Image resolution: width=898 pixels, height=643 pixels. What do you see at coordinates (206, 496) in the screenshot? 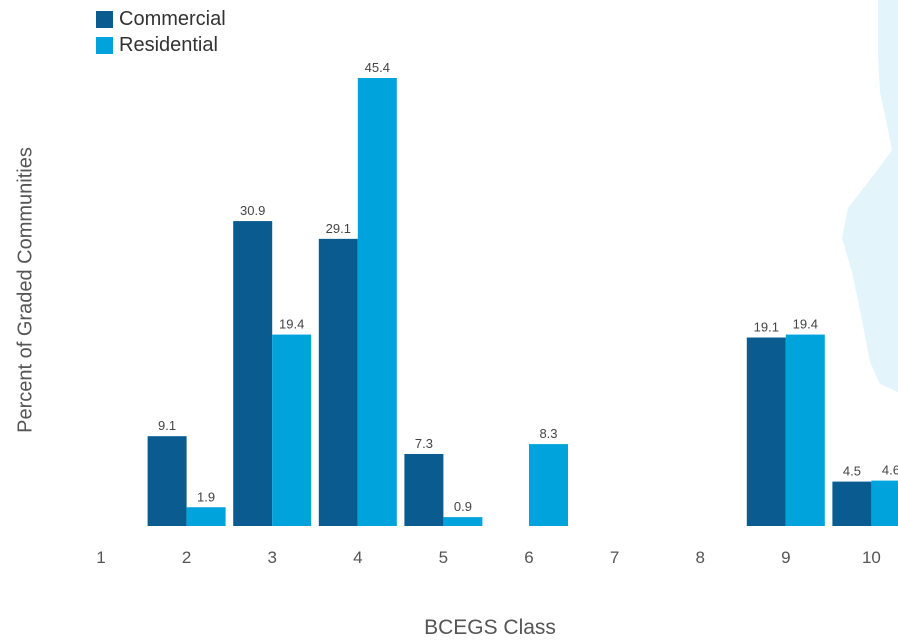
I see `value-label-residential-class-2: 1.9` at bounding box center [206, 496].